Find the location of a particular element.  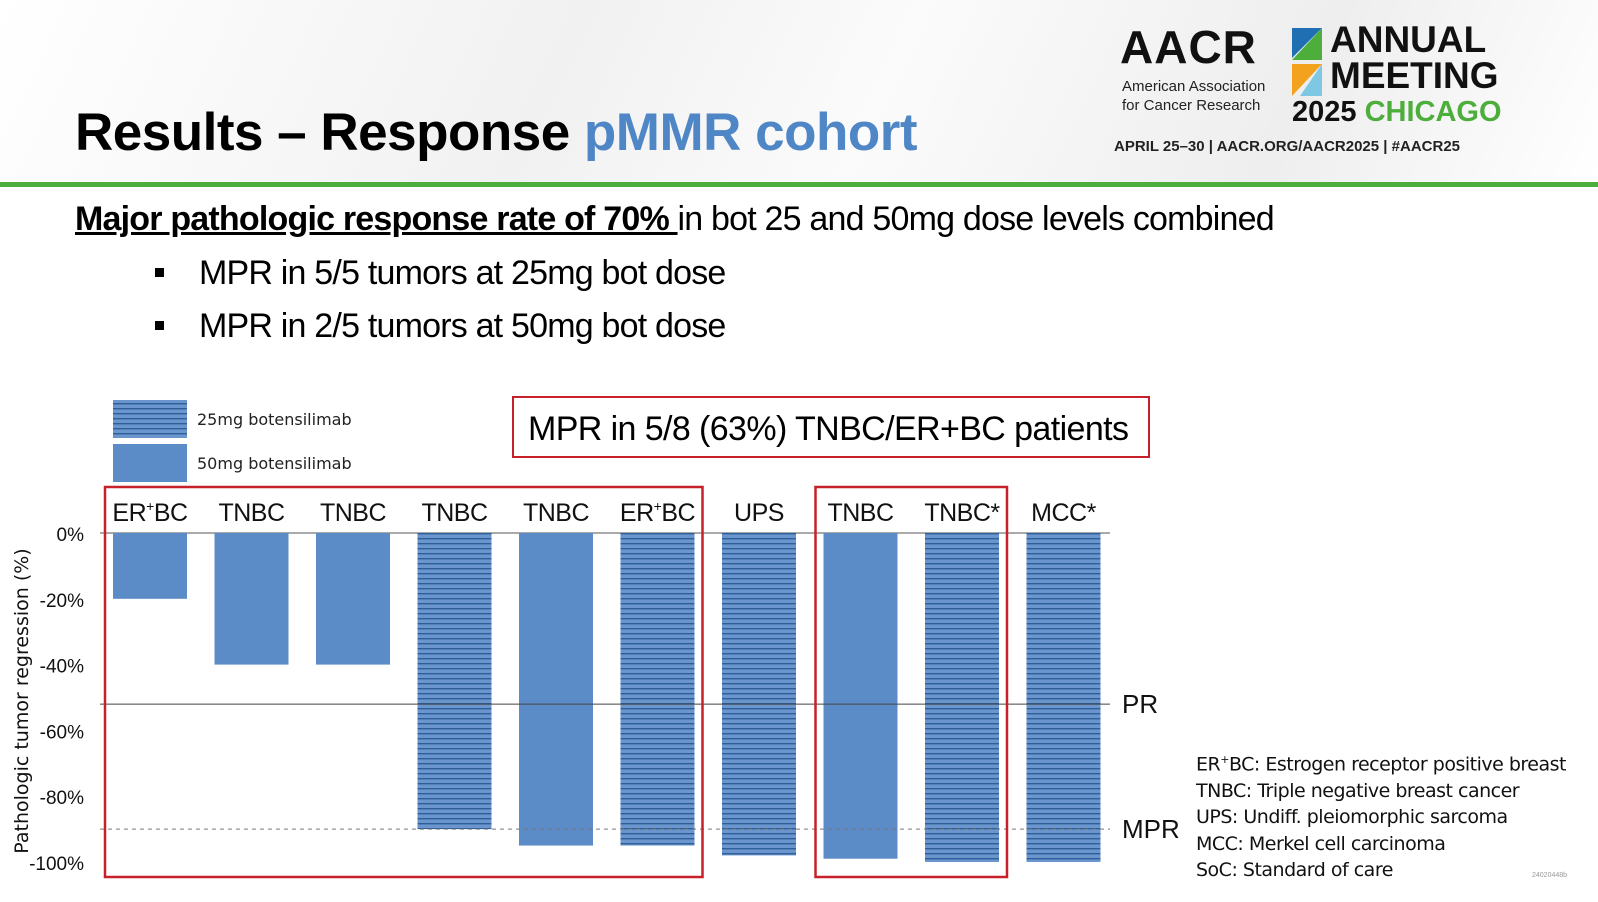

legend-label: 25mg botensilimab is located at coordinates (274, 419).